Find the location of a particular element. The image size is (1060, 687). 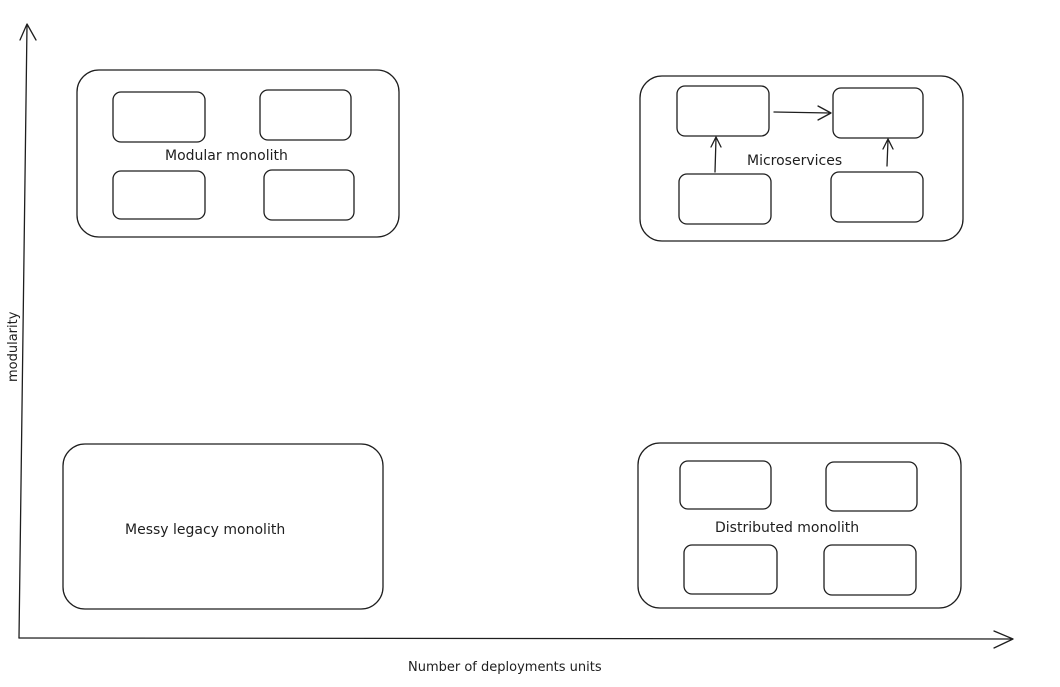

distributed-monolith-container is located at coordinates (799, 525).